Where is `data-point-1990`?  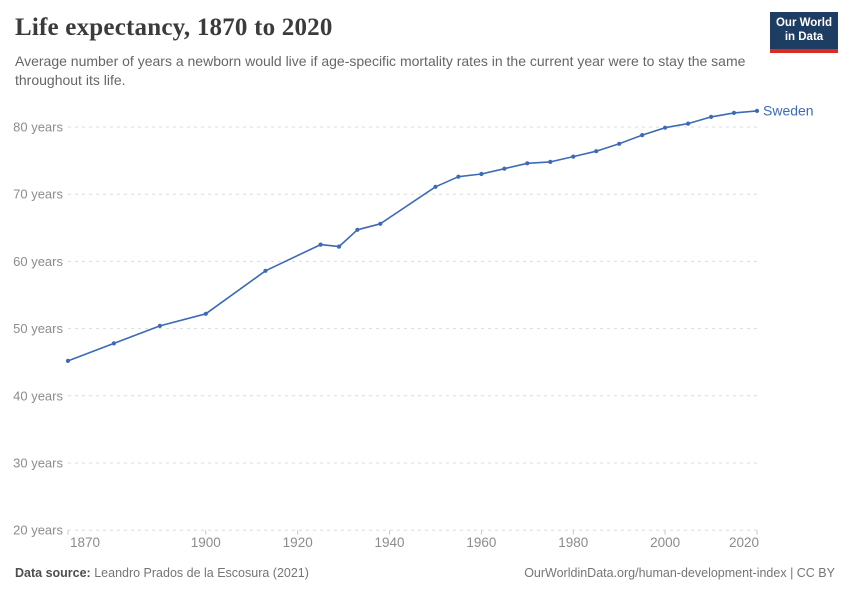 data-point-1990 is located at coordinates (619, 143).